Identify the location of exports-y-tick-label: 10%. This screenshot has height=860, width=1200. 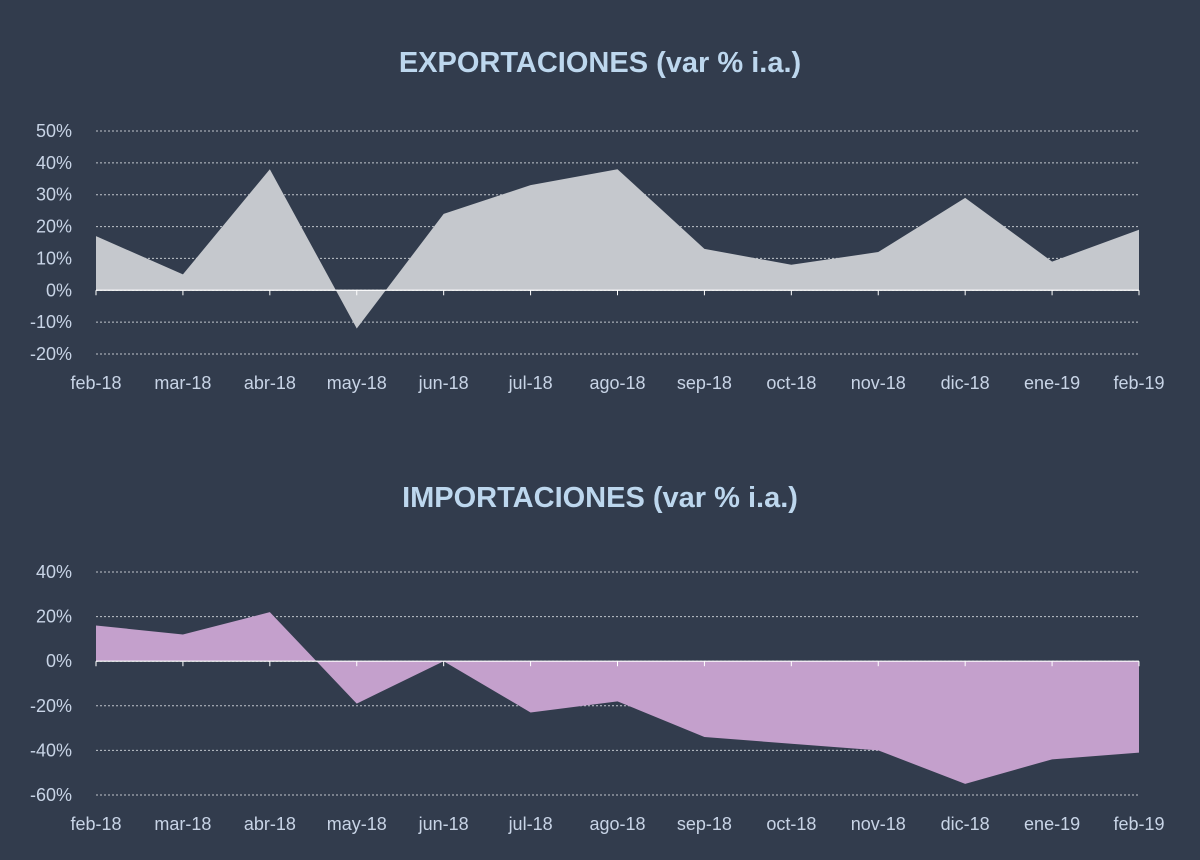
(54, 258).